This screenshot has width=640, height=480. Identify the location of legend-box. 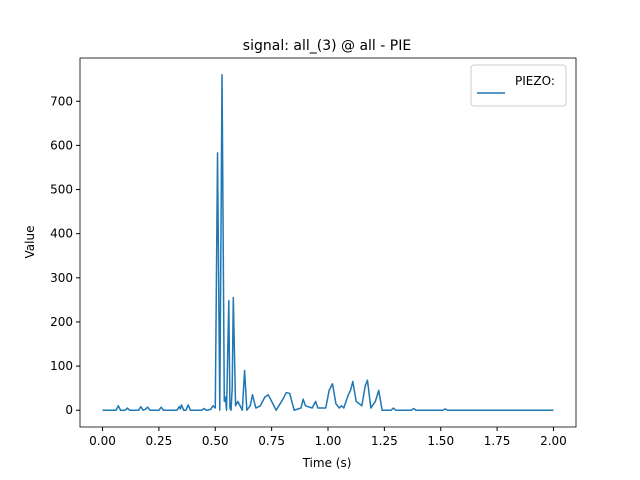
(518, 85).